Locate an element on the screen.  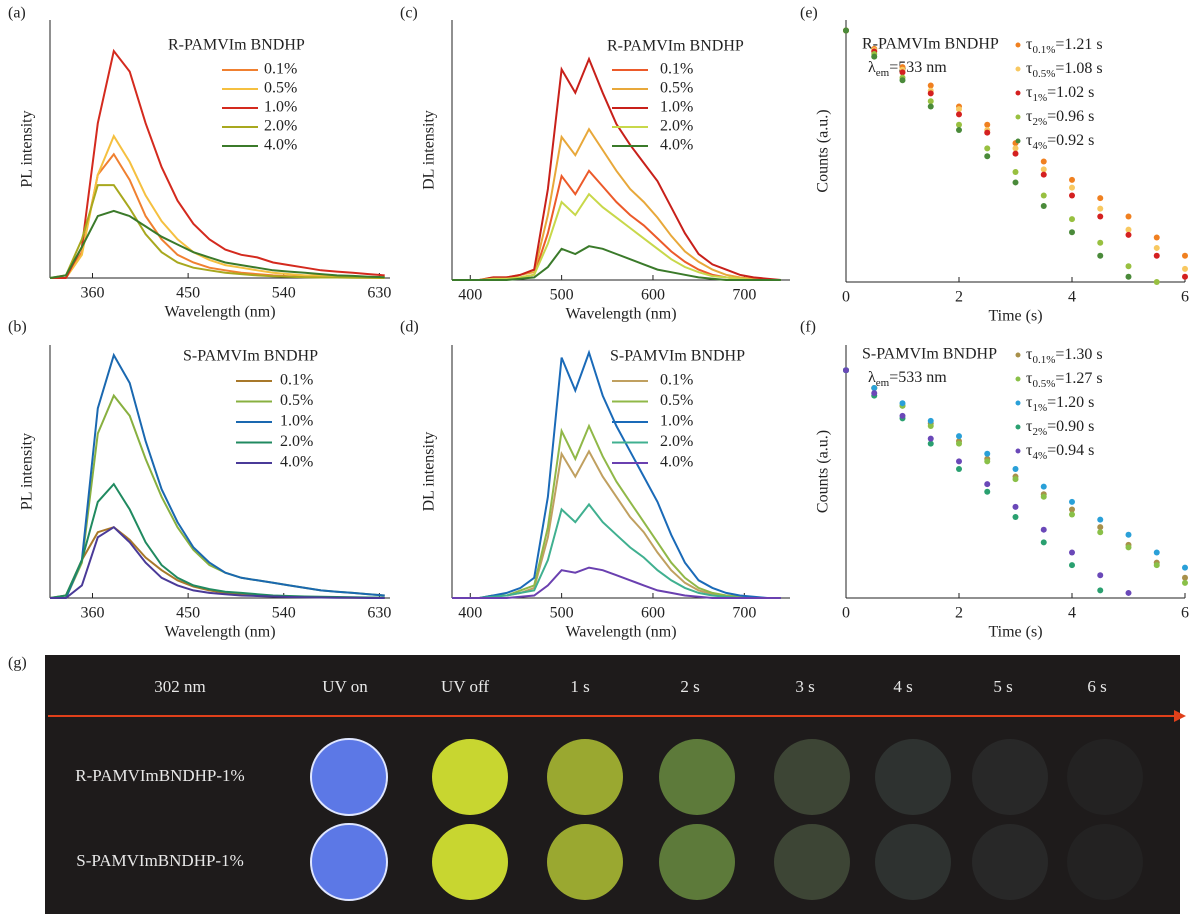
legend-label: τ2%=0.90 s is located at coordinates (1060, 428).